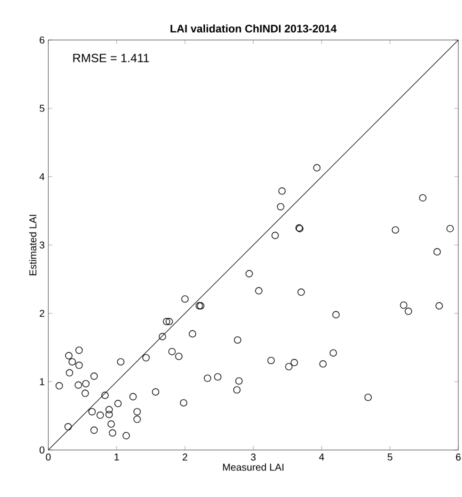  What do you see at coordinates (42, 382) in the screenshot?
I see `y-tick-label: 1` at bounding box center [42, 382].